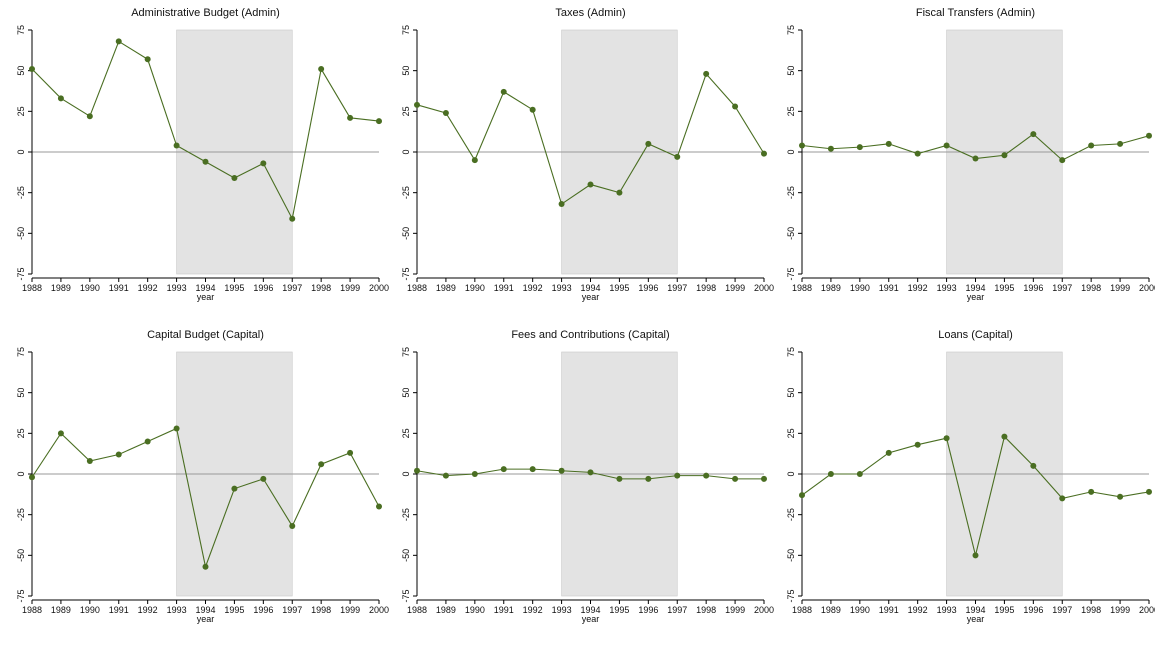 The height and width of the screenshot is (649, 1155). Describe the element at coordinates (205, 335) in the screenshot. I see `panel-title: Capital Budget (Capital)` at that location.